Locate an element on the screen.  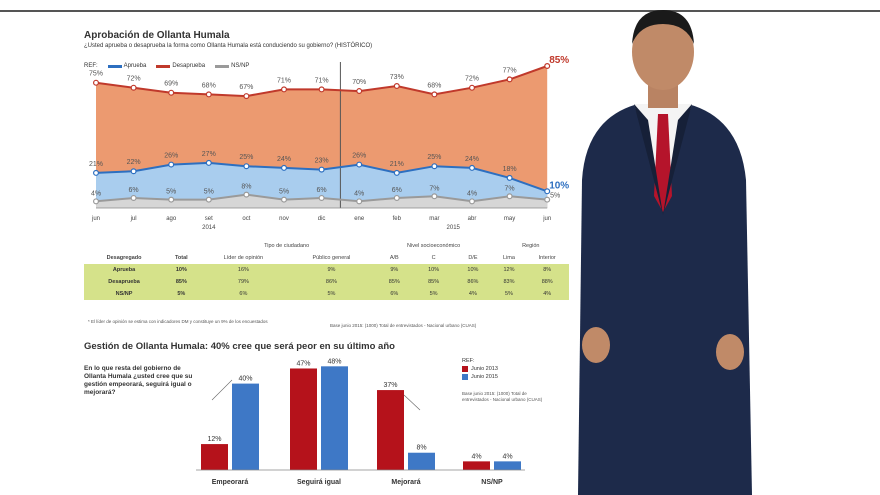
left-hand is located at coordinates (596, 345).